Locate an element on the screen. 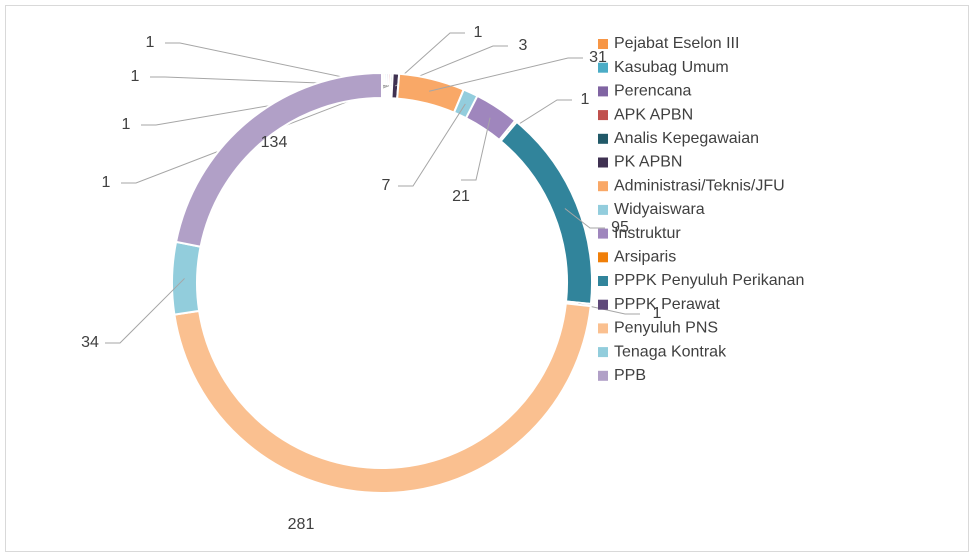 The image size is (975, 558). legend-label: Pejabat Eselon III is located at coordinates (676, 43).